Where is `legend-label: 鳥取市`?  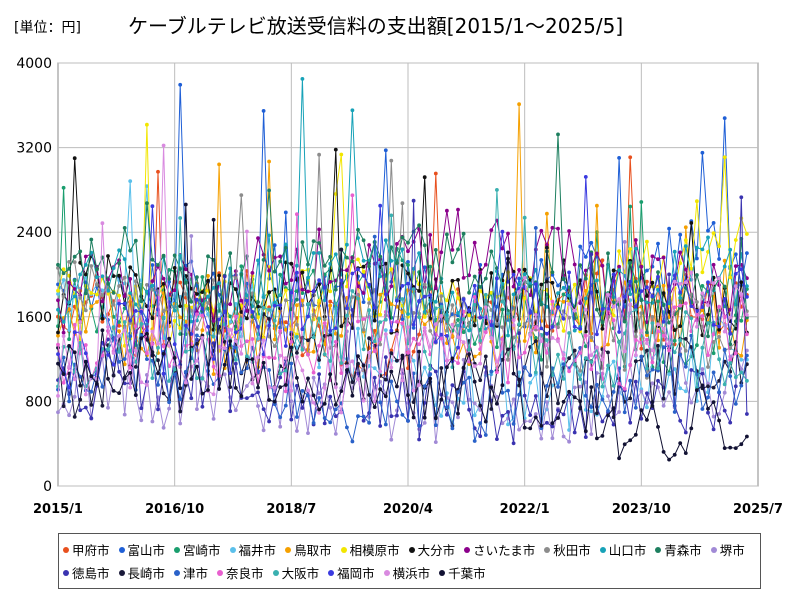 legend-label: 鳥取市 is located at coordinates (313, 550).